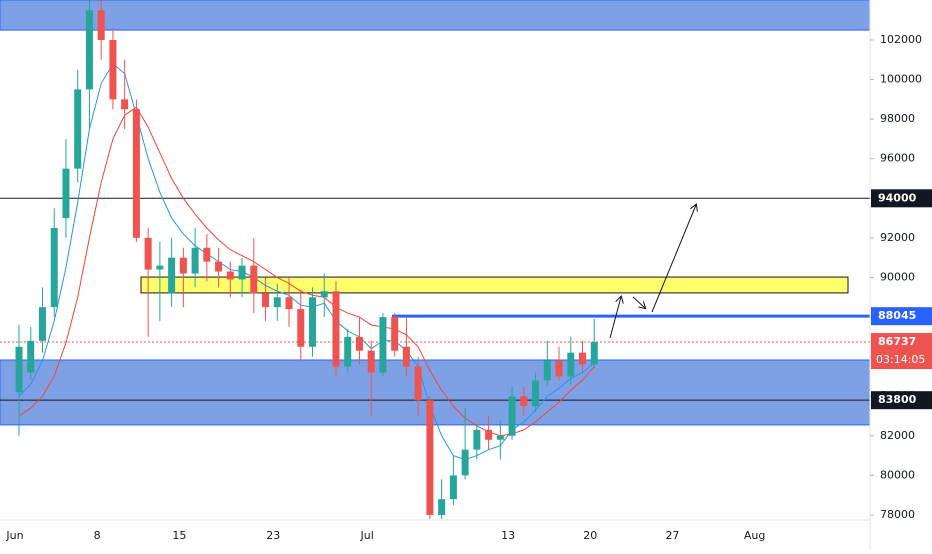  I want to click on x-tick-label: 23, so click(273, 535).